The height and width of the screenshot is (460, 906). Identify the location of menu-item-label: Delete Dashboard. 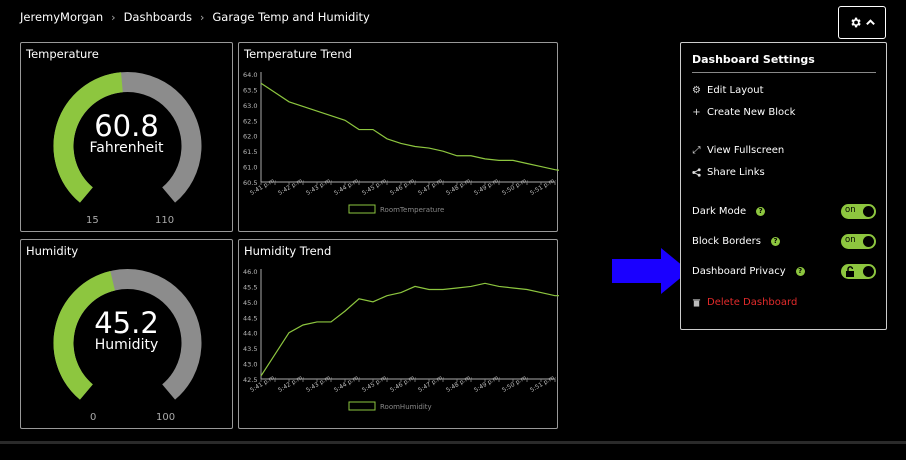
(752, 302).